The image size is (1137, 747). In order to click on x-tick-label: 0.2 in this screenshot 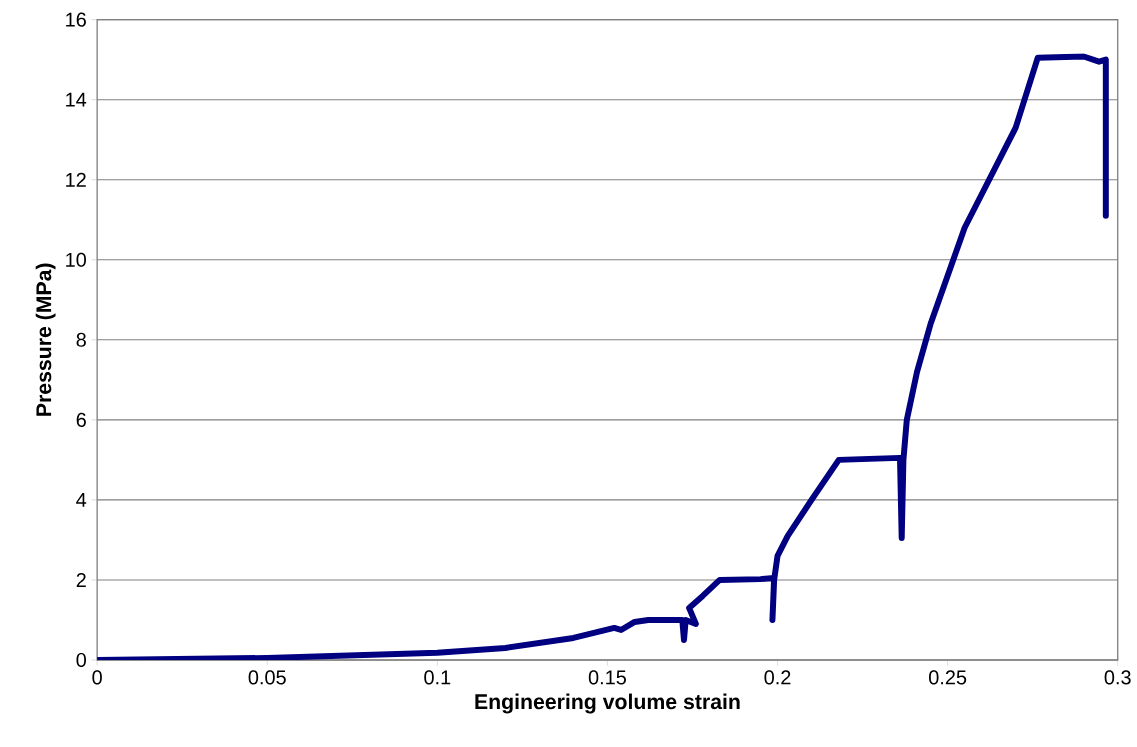, I will do `click(777, 677)`.